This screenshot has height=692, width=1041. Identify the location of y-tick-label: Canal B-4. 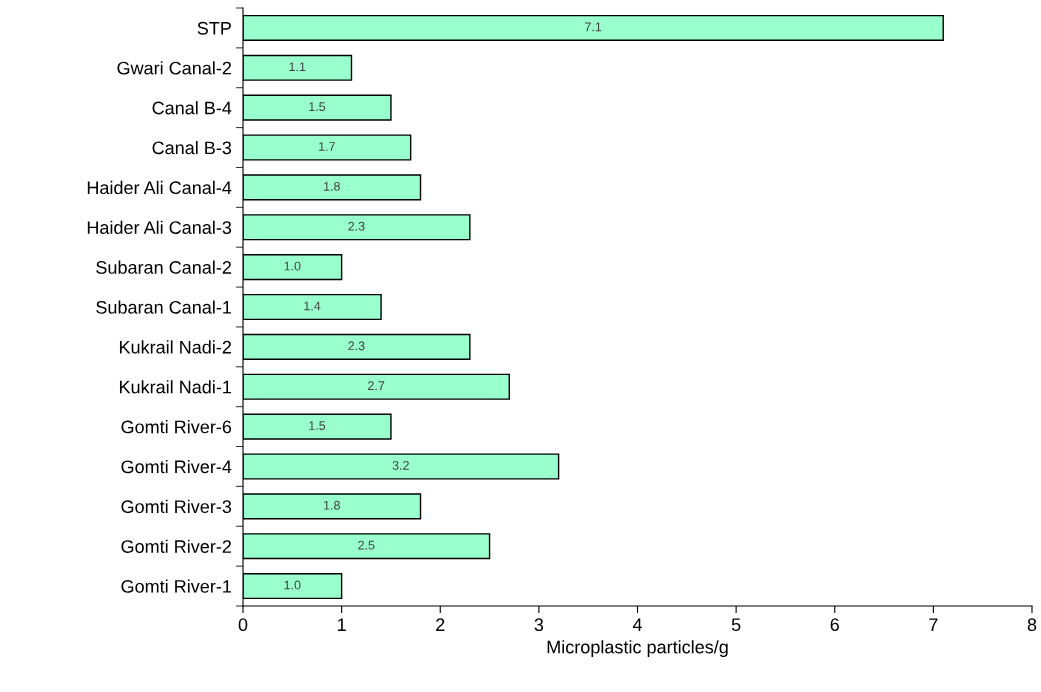
(192, 108).